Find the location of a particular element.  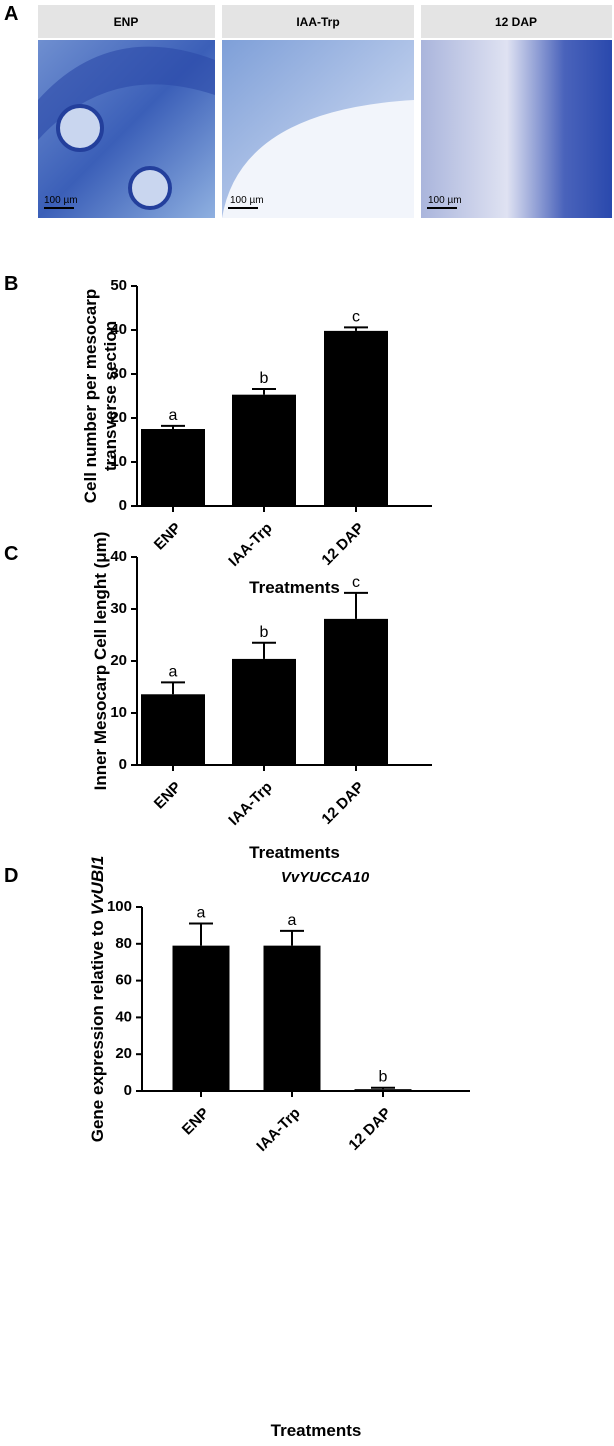

y-axis-label-line: transverse section is located at coordinates (110, 396).